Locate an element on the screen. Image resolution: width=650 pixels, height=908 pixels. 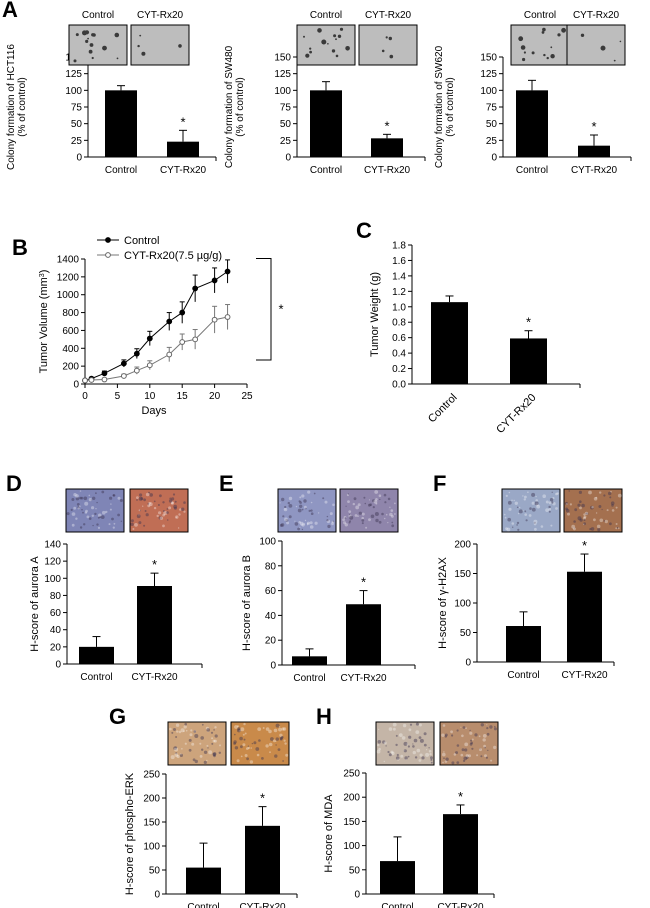
y-axis-label: Tumor Weight (g) is located at coordinates (375, 314).